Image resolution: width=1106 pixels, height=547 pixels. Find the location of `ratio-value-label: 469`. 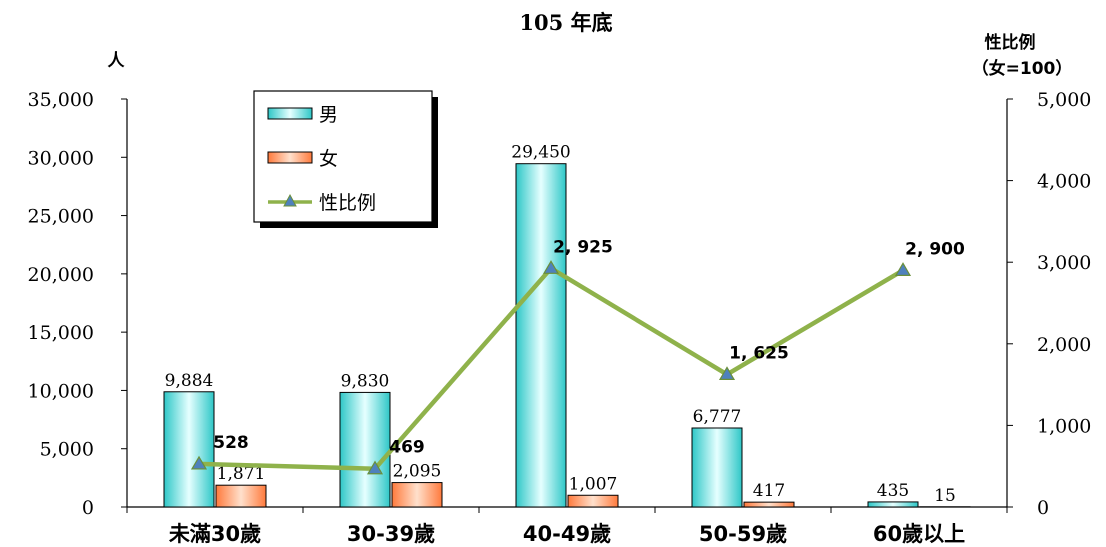

ratio-value-label: 469 is located at coordinates (407, 448).